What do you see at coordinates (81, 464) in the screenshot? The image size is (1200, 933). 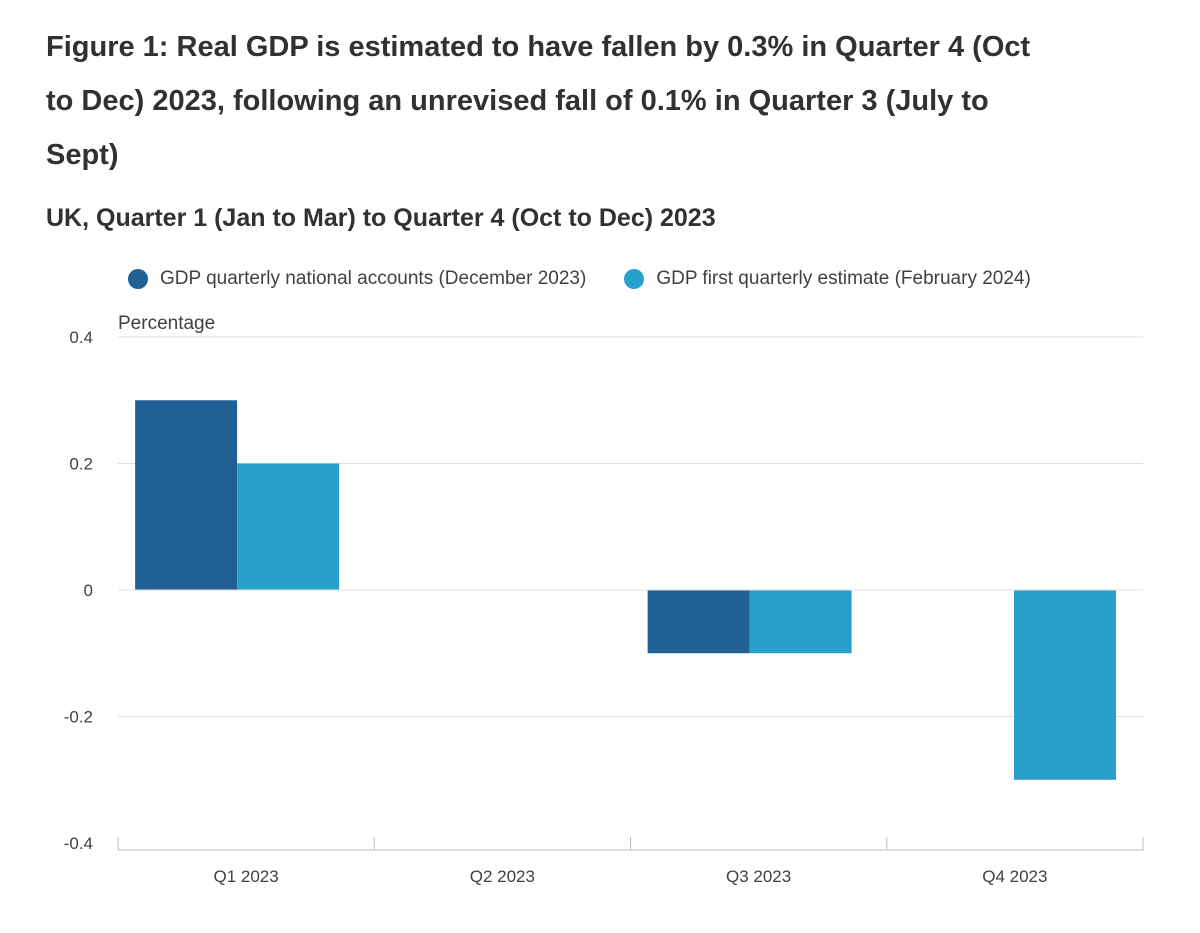 I see `y-tick-label-1: 0.2` at bounding box center [81, 464].